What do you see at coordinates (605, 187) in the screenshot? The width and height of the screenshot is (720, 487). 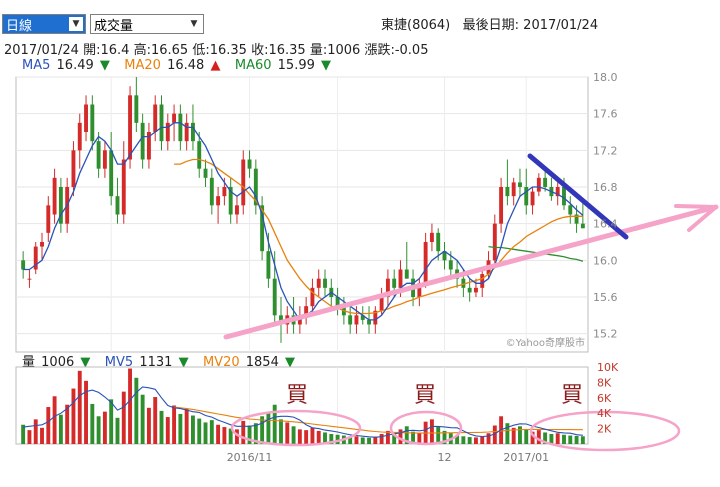 I see `price-tick-label: 16.8` at bounding box center [605, 187].